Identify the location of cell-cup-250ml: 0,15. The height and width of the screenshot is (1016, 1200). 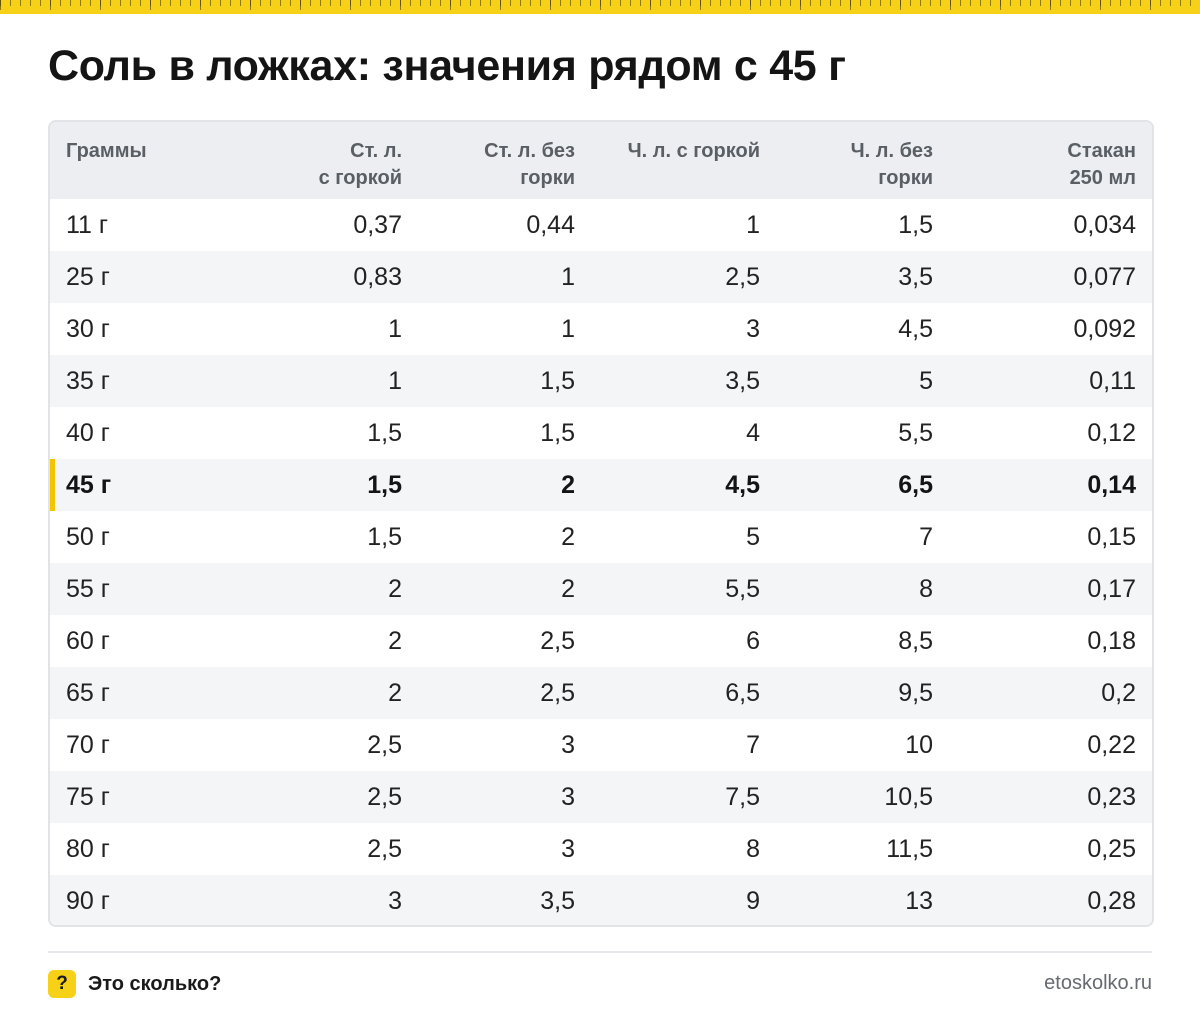
(1111, 537).